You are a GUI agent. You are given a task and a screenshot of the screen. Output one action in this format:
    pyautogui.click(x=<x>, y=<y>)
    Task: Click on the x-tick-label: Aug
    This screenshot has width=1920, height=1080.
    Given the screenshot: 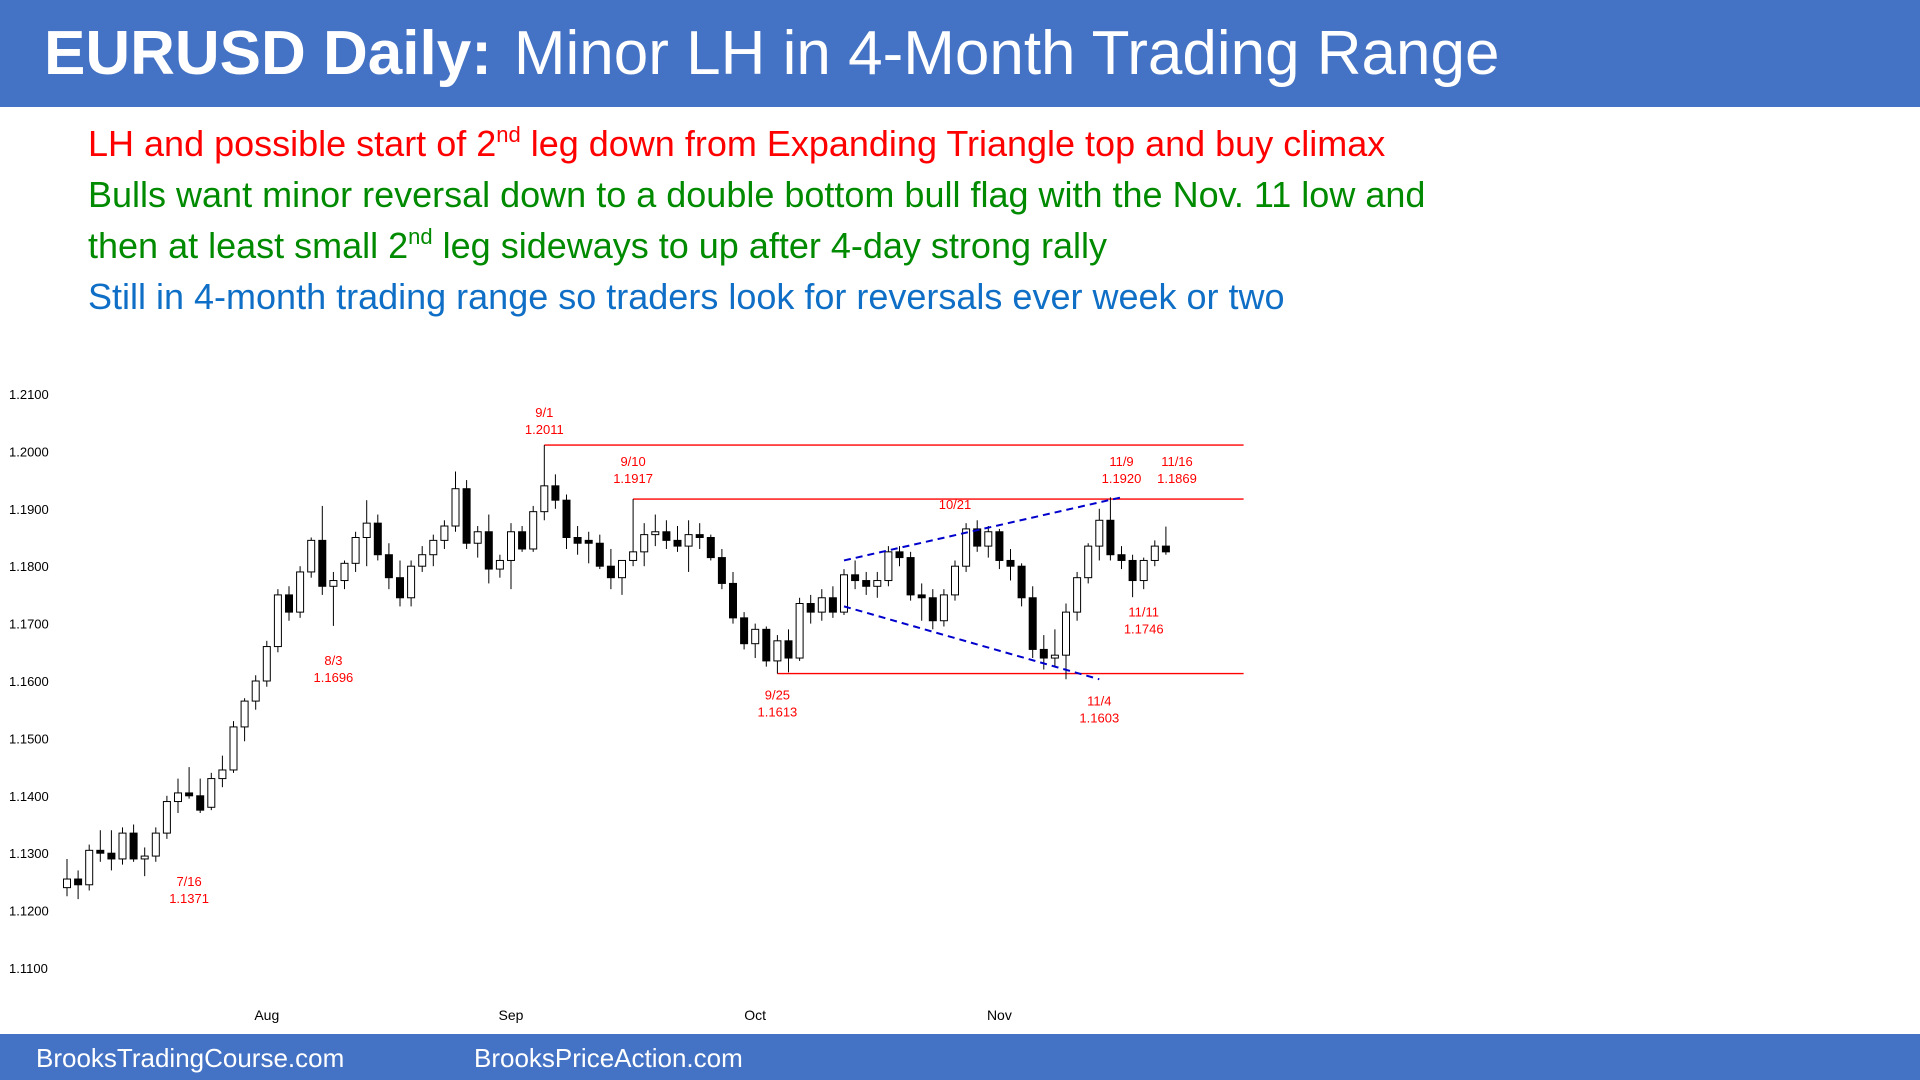 What is the action you would take?
    pyautogui.click(x=266, y=1015)
    